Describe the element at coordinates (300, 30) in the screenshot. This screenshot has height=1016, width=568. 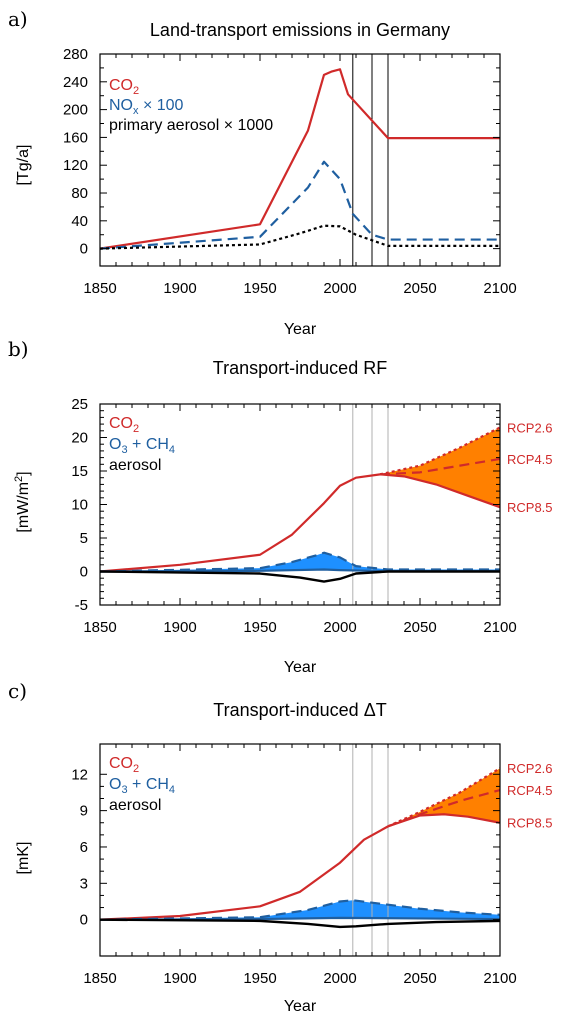
I see `chart-title-a: Land-transport emissions in Germany` at that location.